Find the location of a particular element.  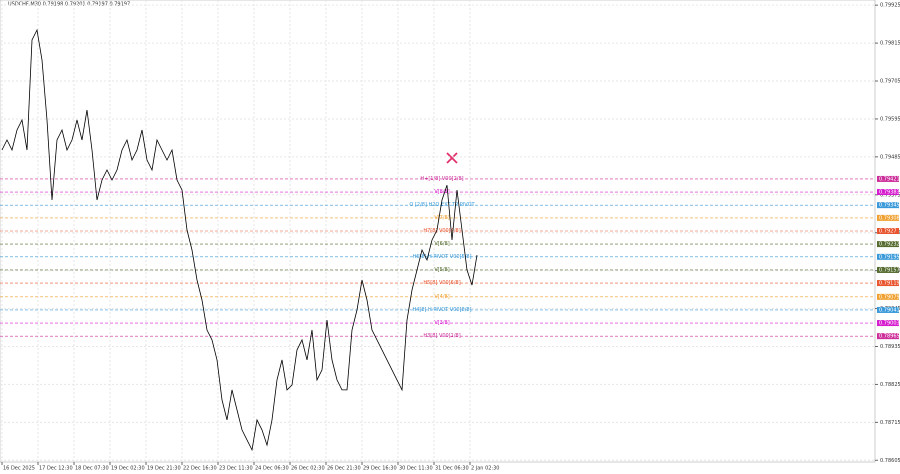

y-tick-label: 0.79595 is located at coordinates (890, 119).